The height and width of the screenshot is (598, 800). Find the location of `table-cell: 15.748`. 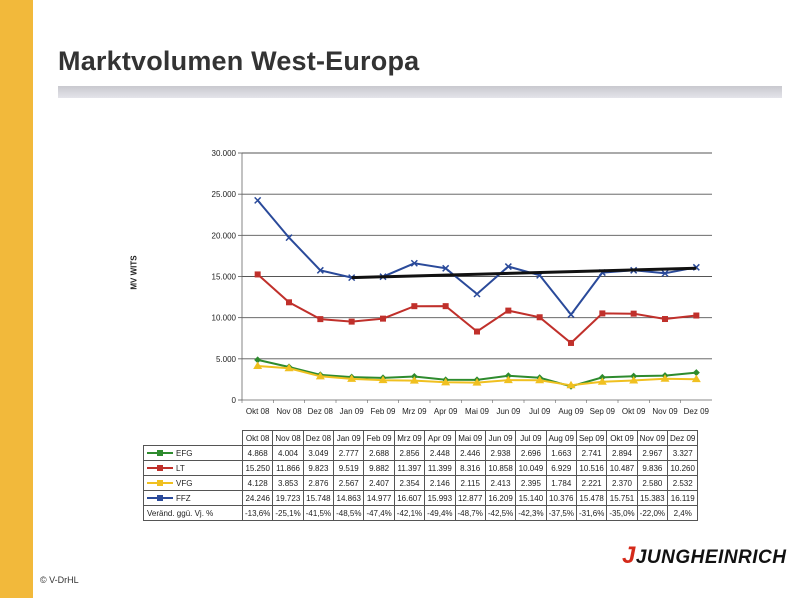

table-cell: 15.748 is located at coordinates (318, 498).